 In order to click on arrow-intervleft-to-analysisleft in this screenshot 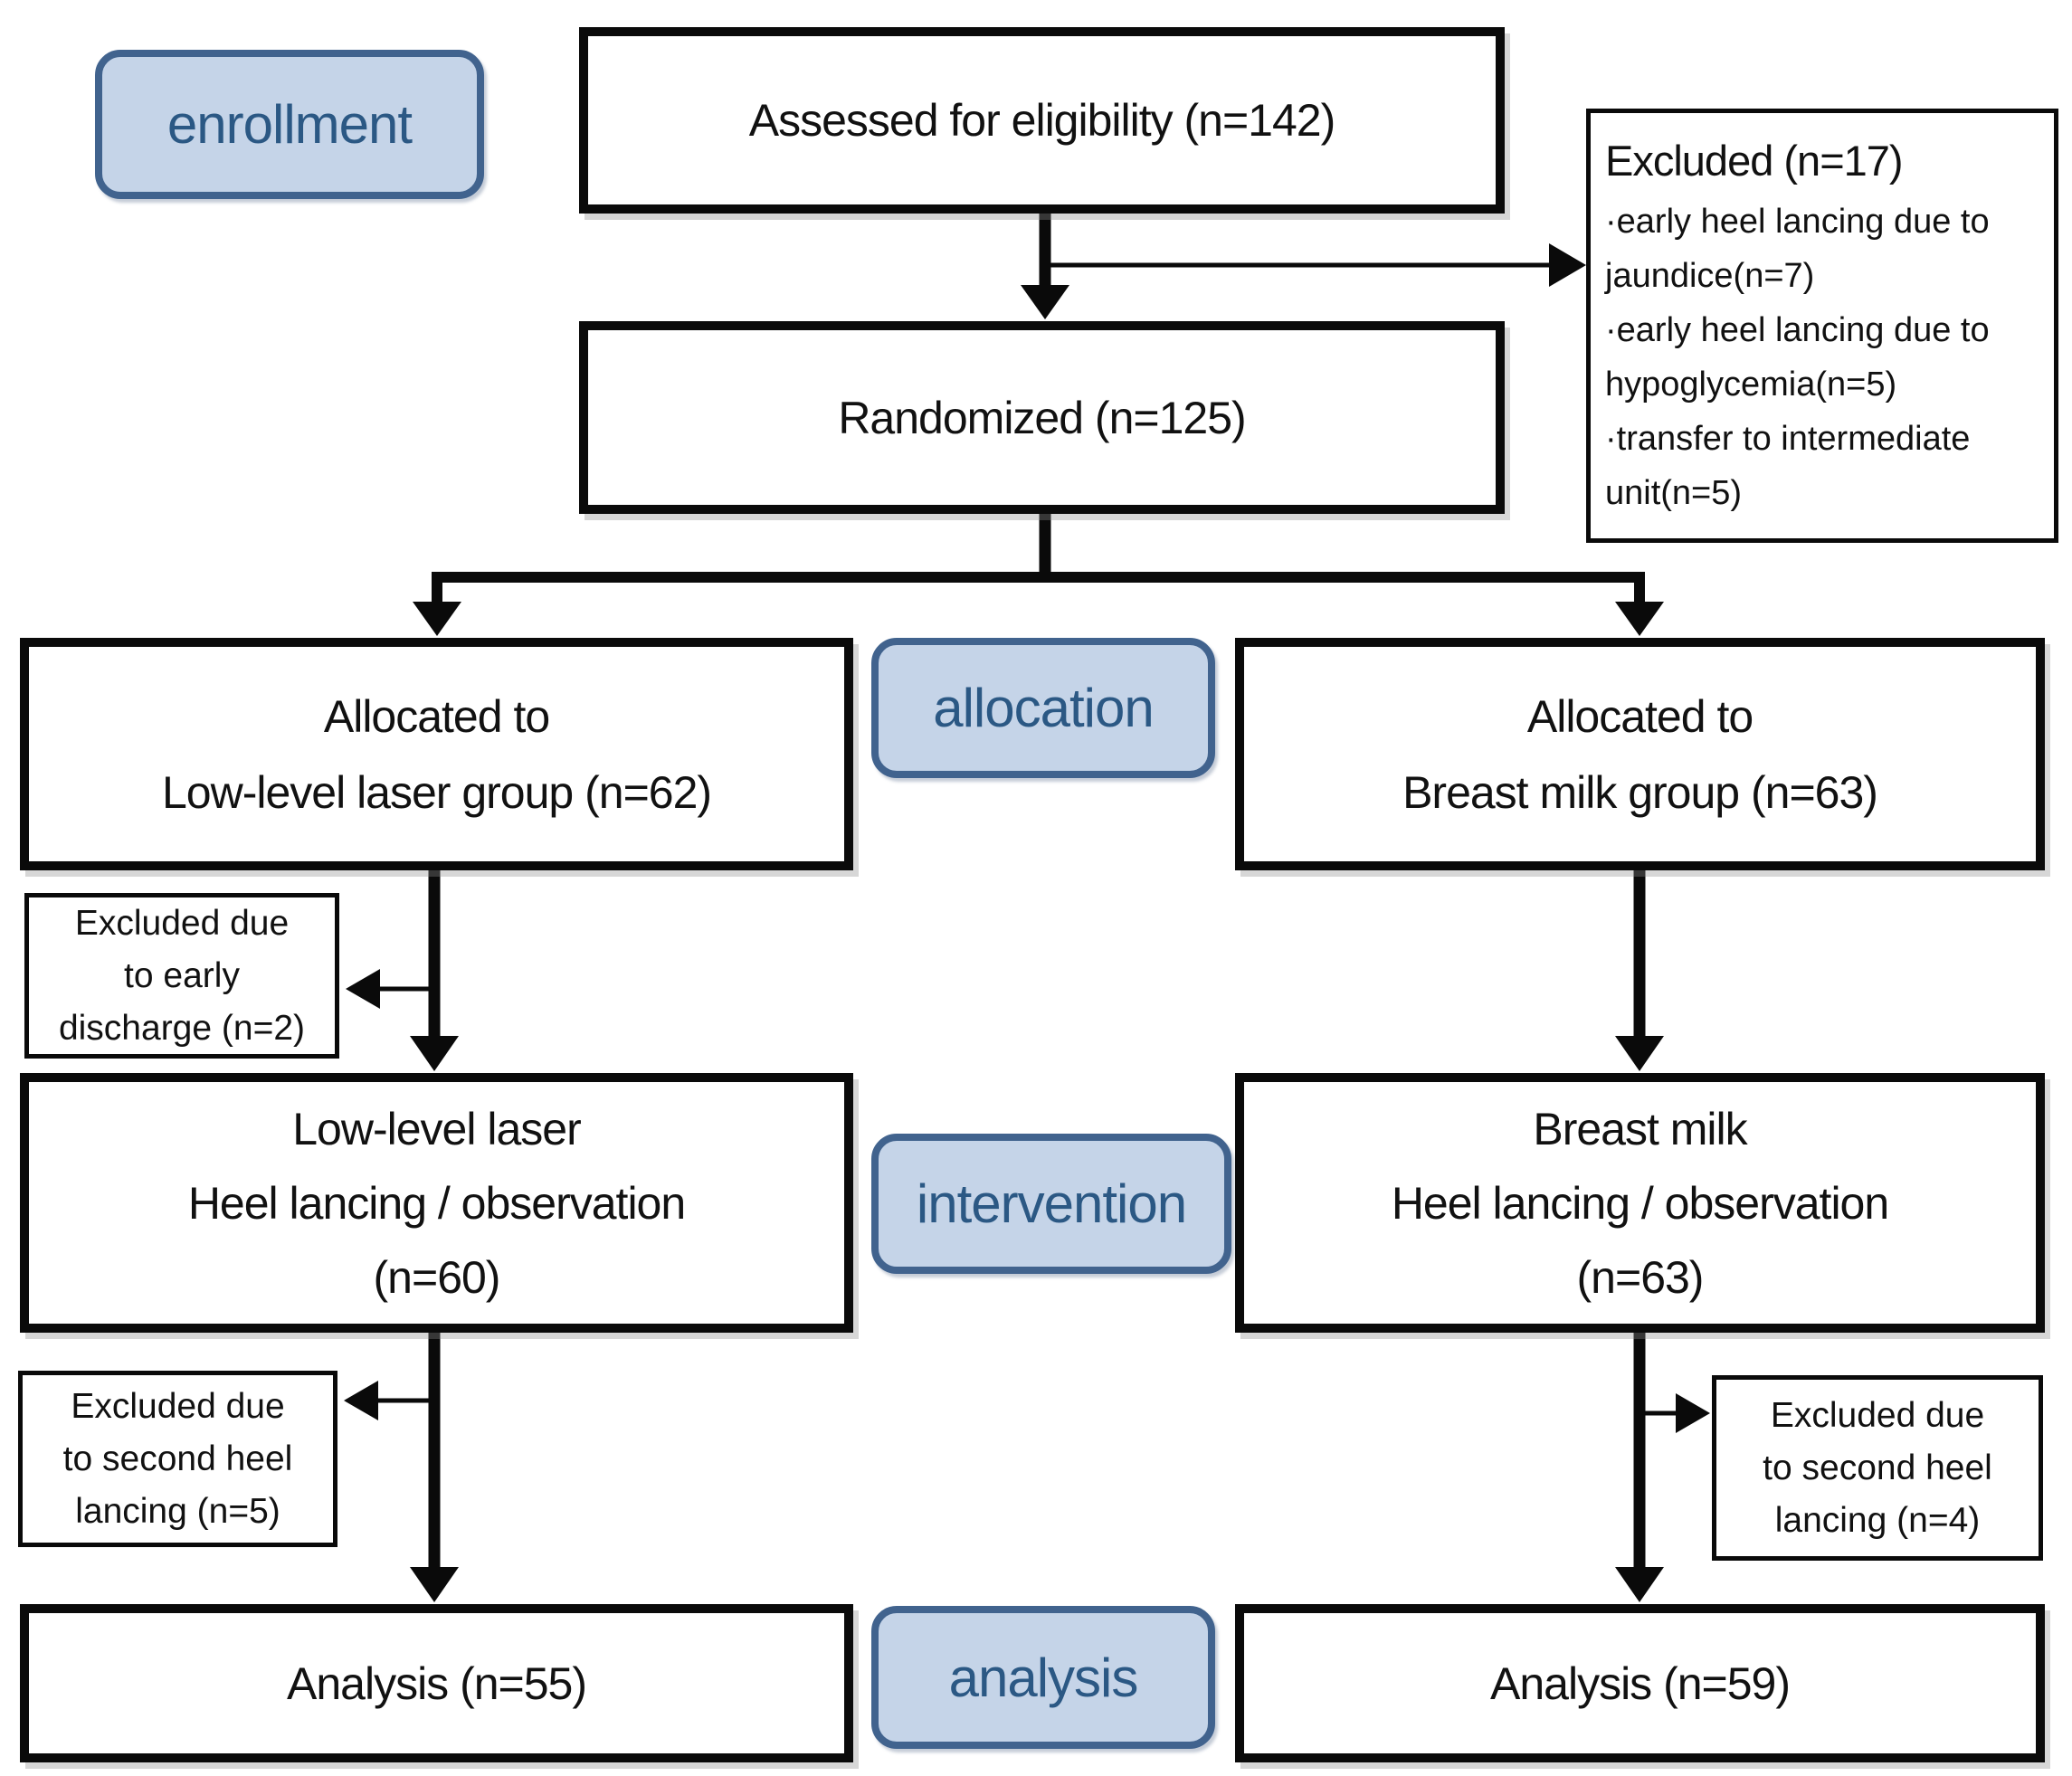, I will do `click(434, 1467)`.